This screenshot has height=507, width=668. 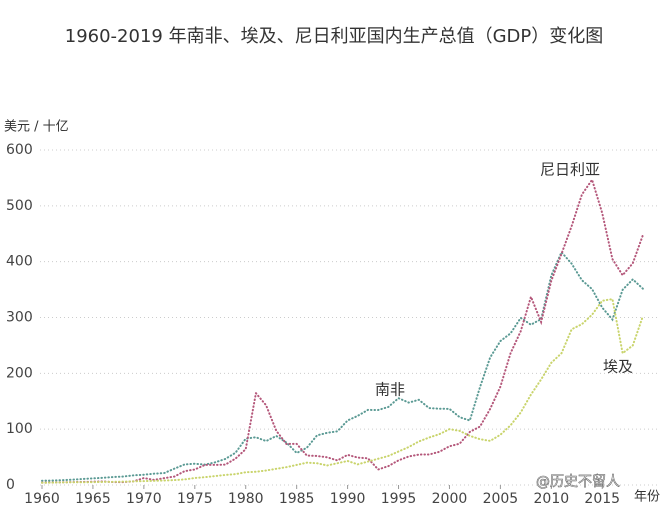 I want to click on x-tick-label: 1995, so click(x=399, y=499).